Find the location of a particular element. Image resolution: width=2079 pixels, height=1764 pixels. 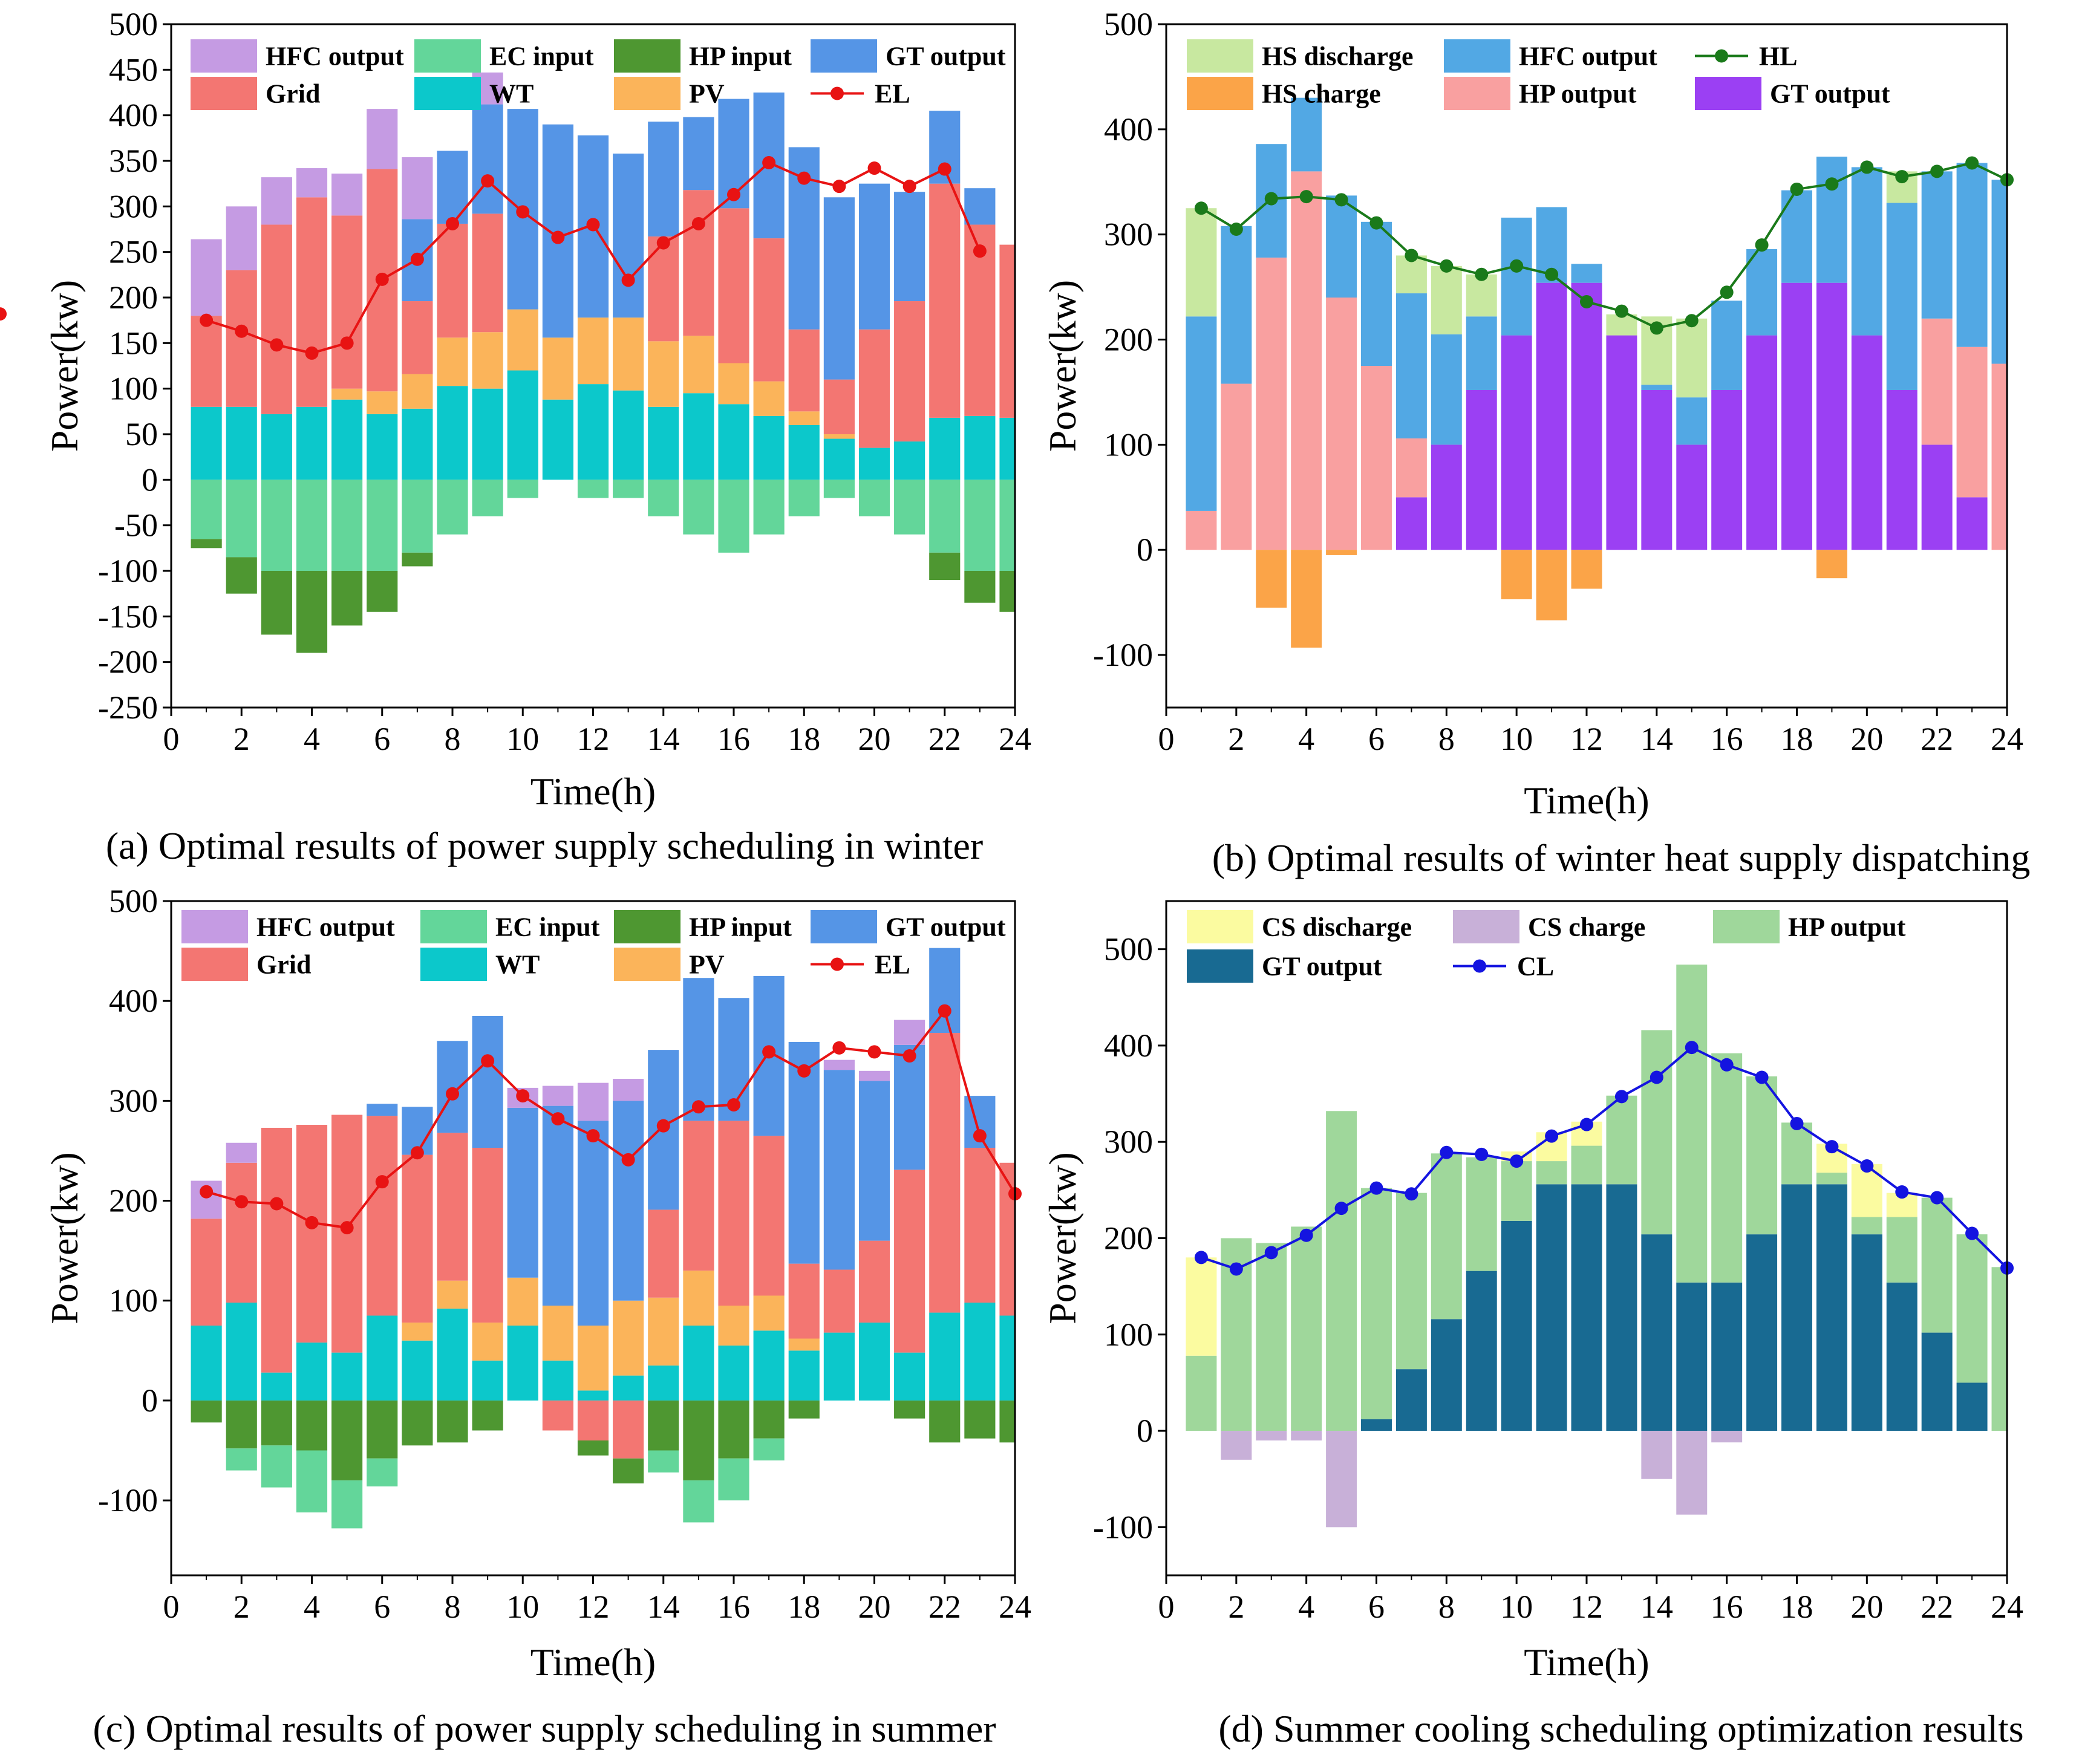

bar-hp-output-cool-h5 is located at coordinates (1341, 1271).